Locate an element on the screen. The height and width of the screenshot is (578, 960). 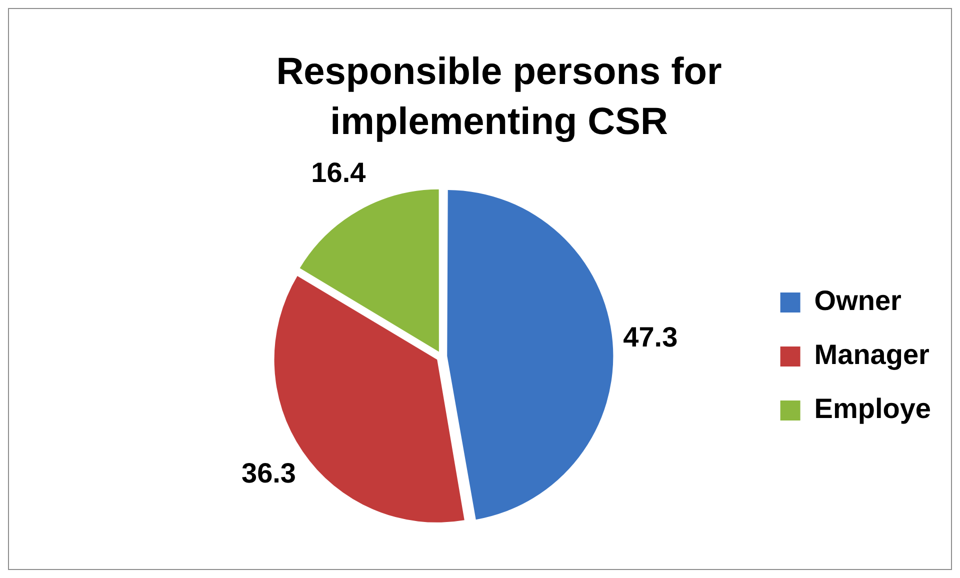
data-label: 47.3 is located at coordinates (650, 336).